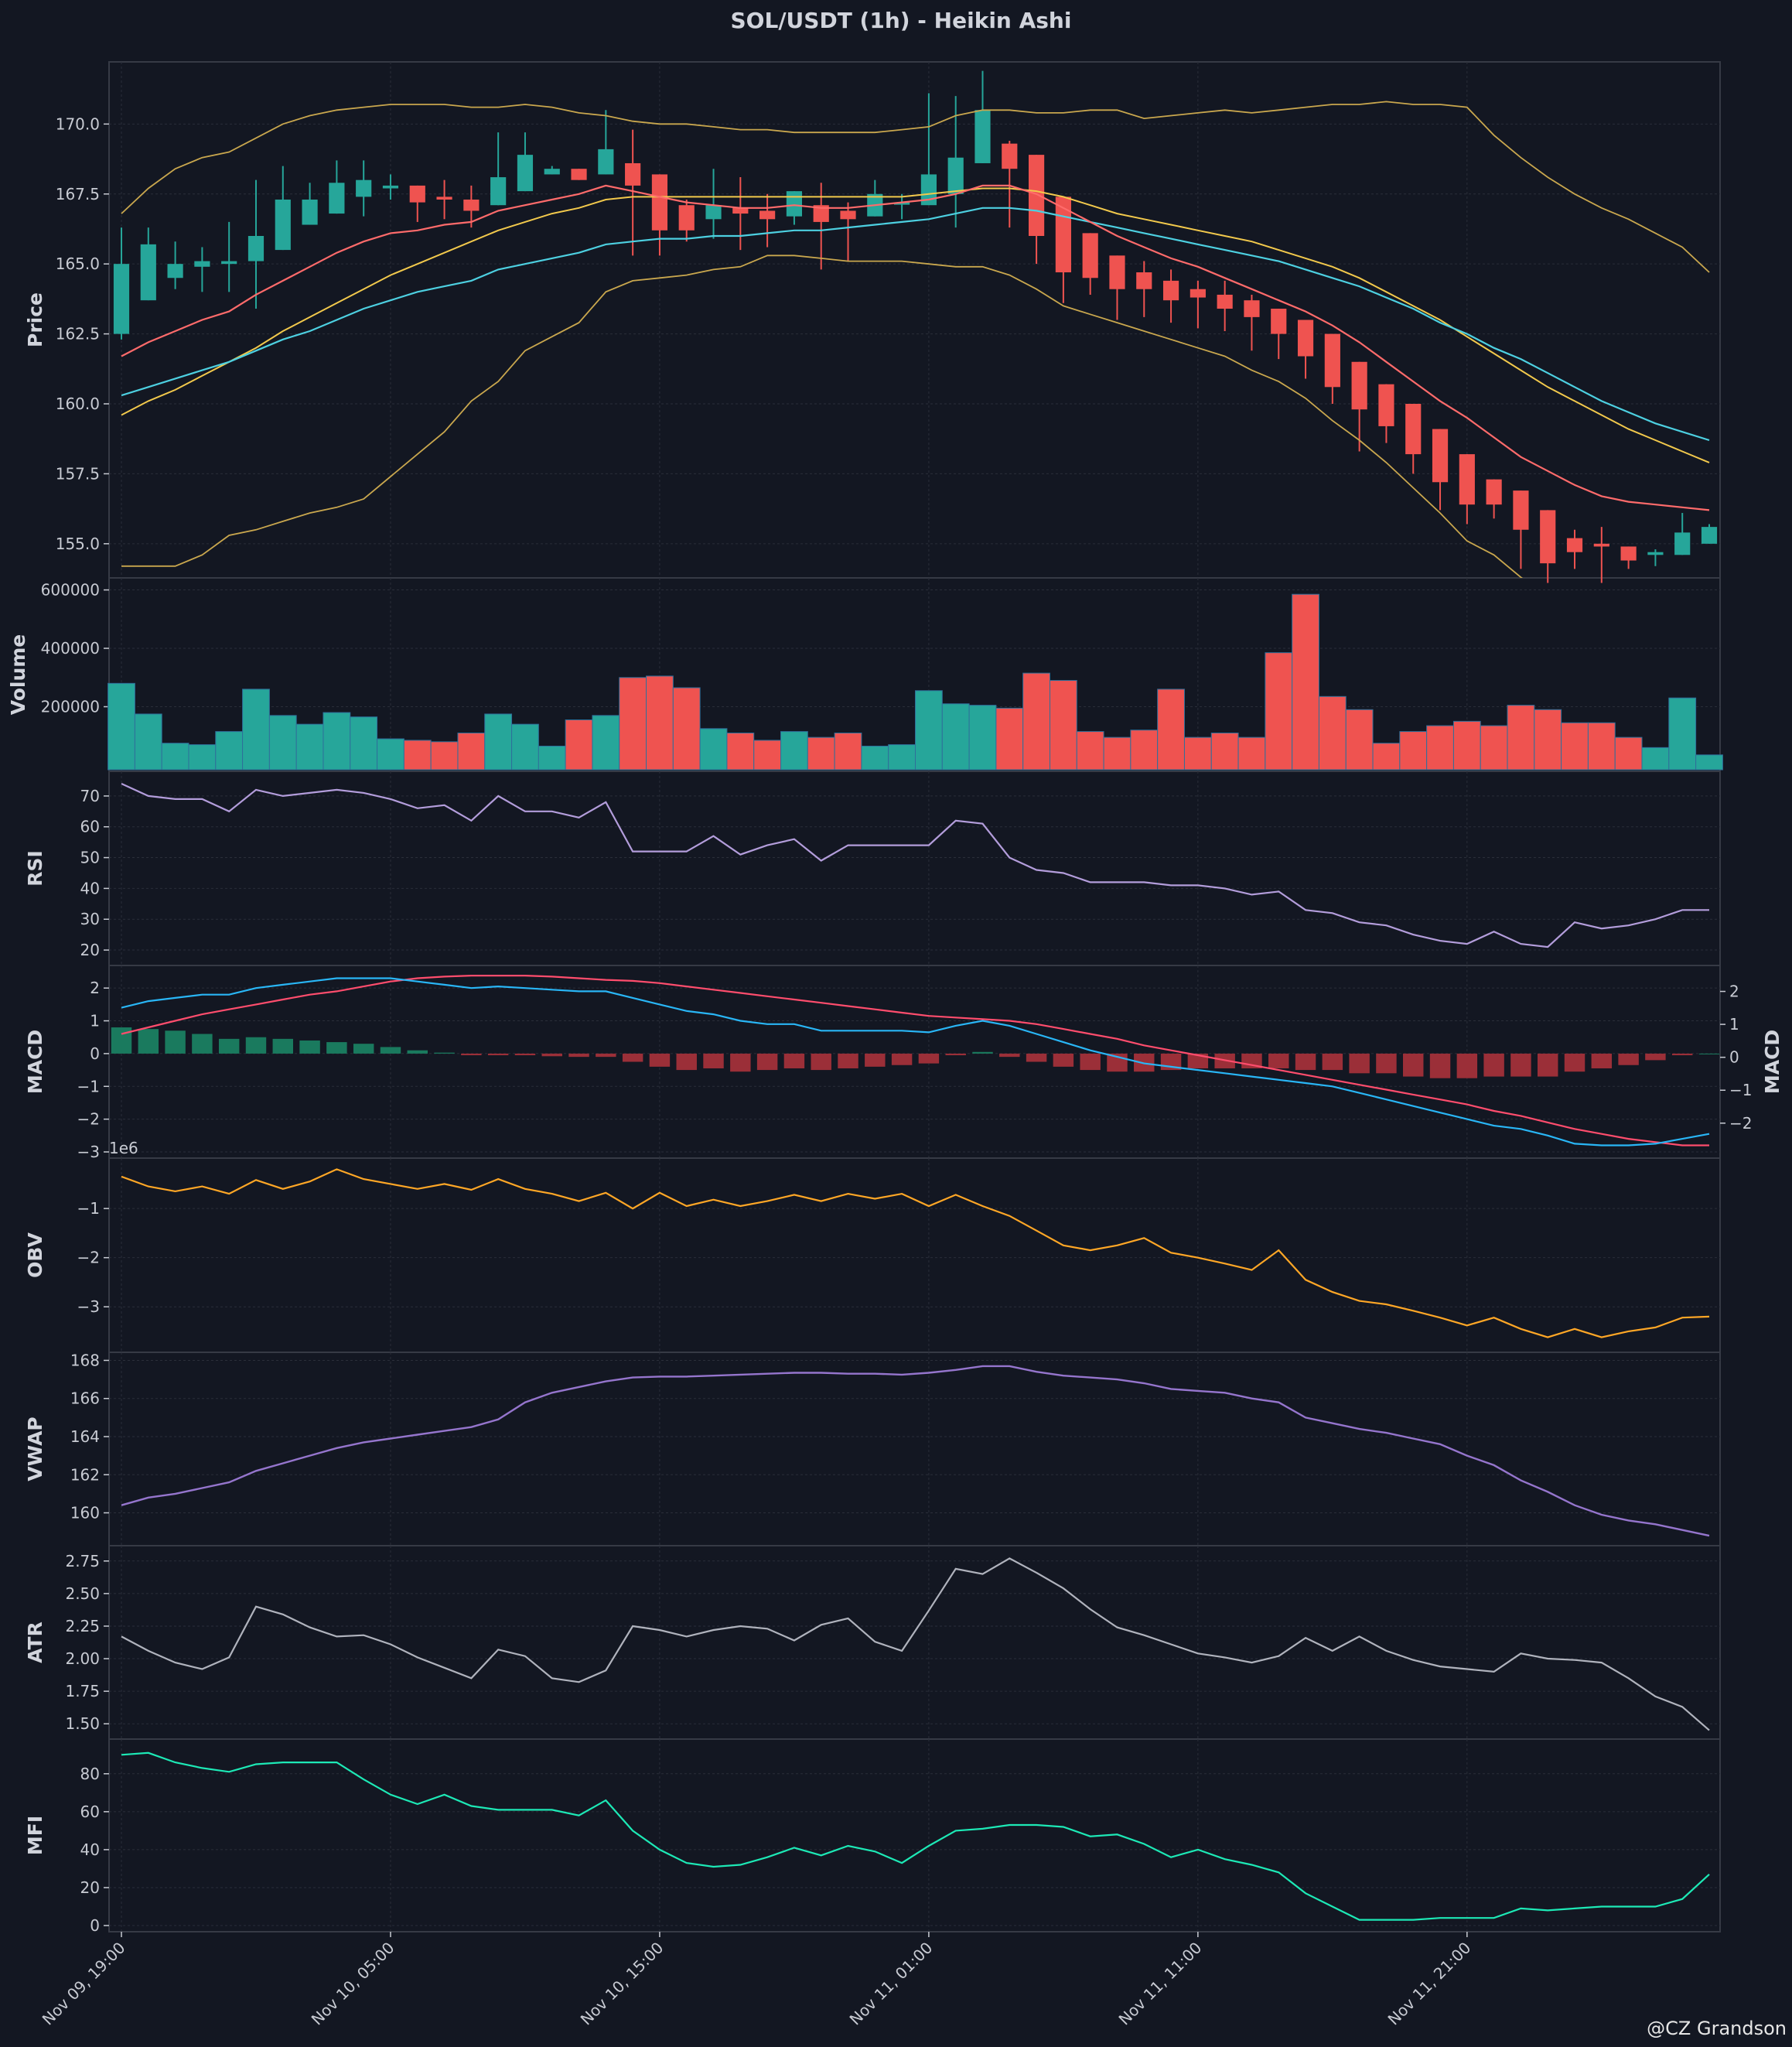 Image resolution: width=1792 pixels, height=2047 pixels. I want to click on y-right-tick-label: −1, so click(1740, 1090).